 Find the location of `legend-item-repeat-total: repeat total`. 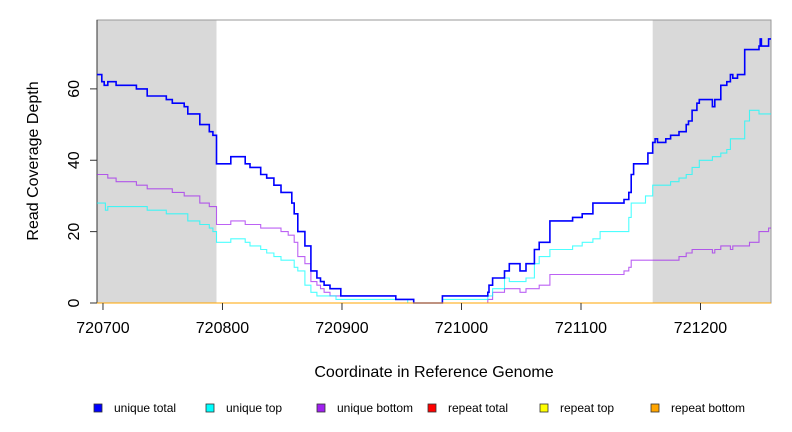

legend-item-repeat-total: repeat total is located at coordinates (467, 408).